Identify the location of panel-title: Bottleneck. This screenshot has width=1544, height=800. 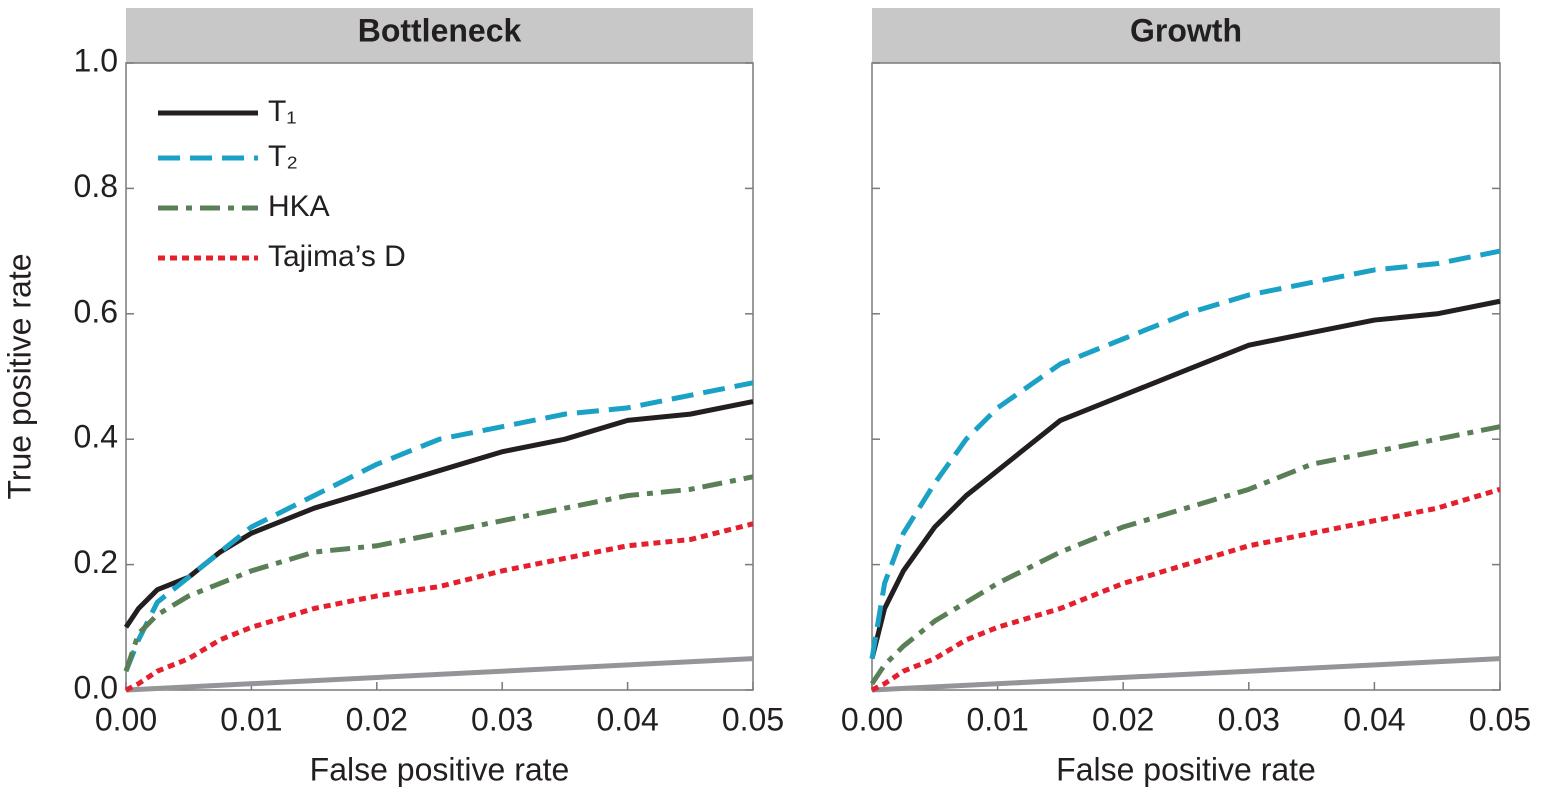
(440, 30).